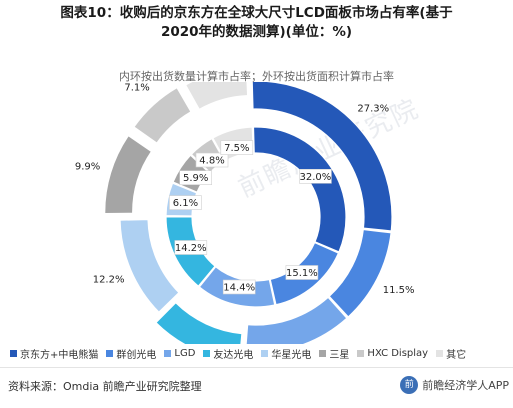  What do you see at coordinates (136, 355) in the screenshot?
I see `legend-label: 群创光电` at bounding box center [136, 355].